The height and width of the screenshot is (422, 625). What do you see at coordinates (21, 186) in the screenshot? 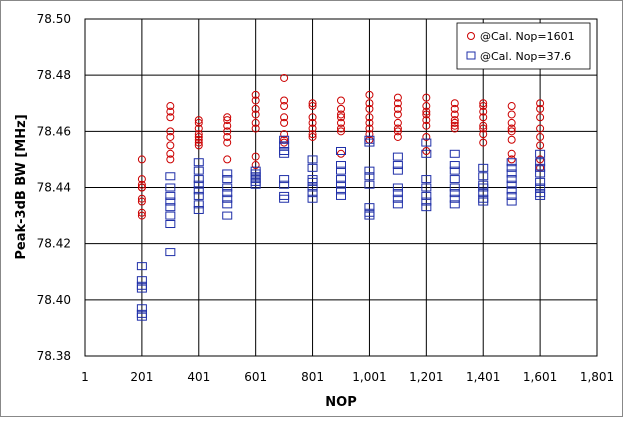
I see `y-axis-title: Peak-3dB BW [MHz]` at bounding box center [21, 186].